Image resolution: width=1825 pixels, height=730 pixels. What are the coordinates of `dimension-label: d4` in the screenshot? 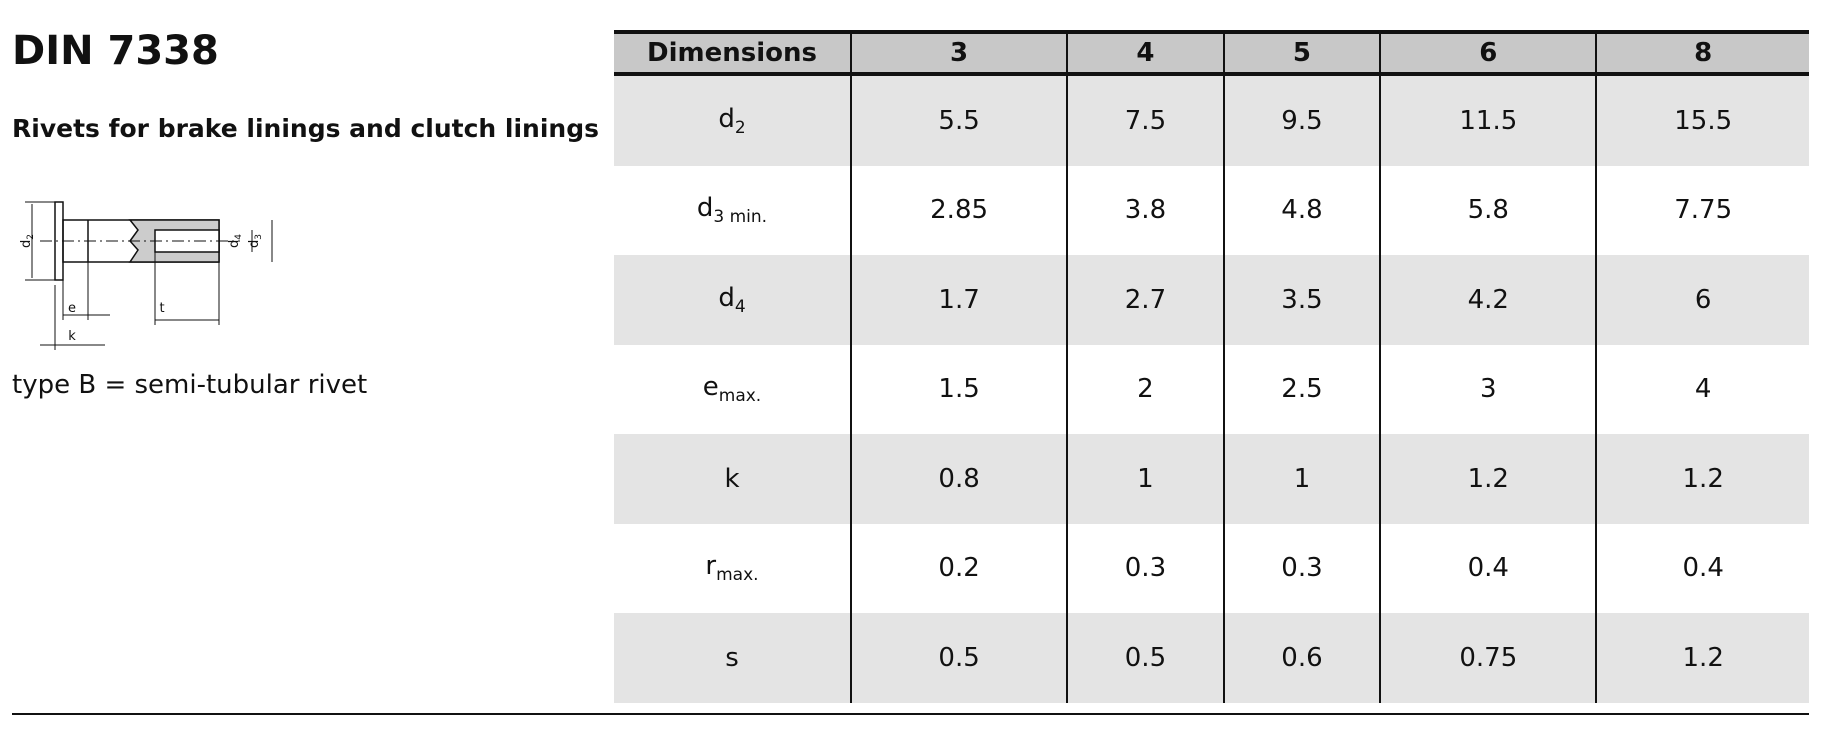 It's located at (235, 241).